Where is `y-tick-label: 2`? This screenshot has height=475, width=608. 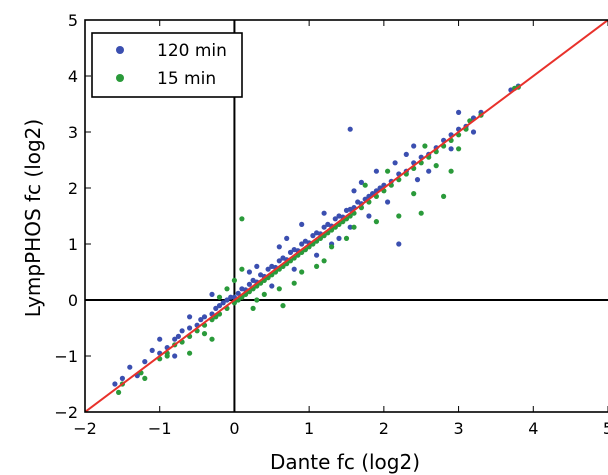 y-tick-label: 2 is located at coordinates (73, 188).